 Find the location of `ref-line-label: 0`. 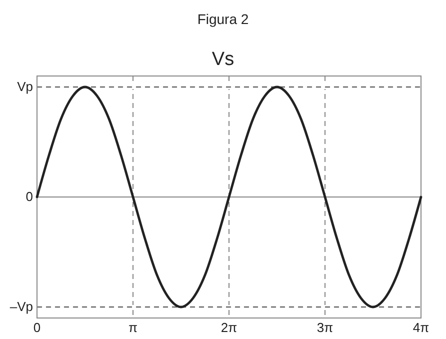

ref-line-label: 0 is located at coordinates (29, 196).